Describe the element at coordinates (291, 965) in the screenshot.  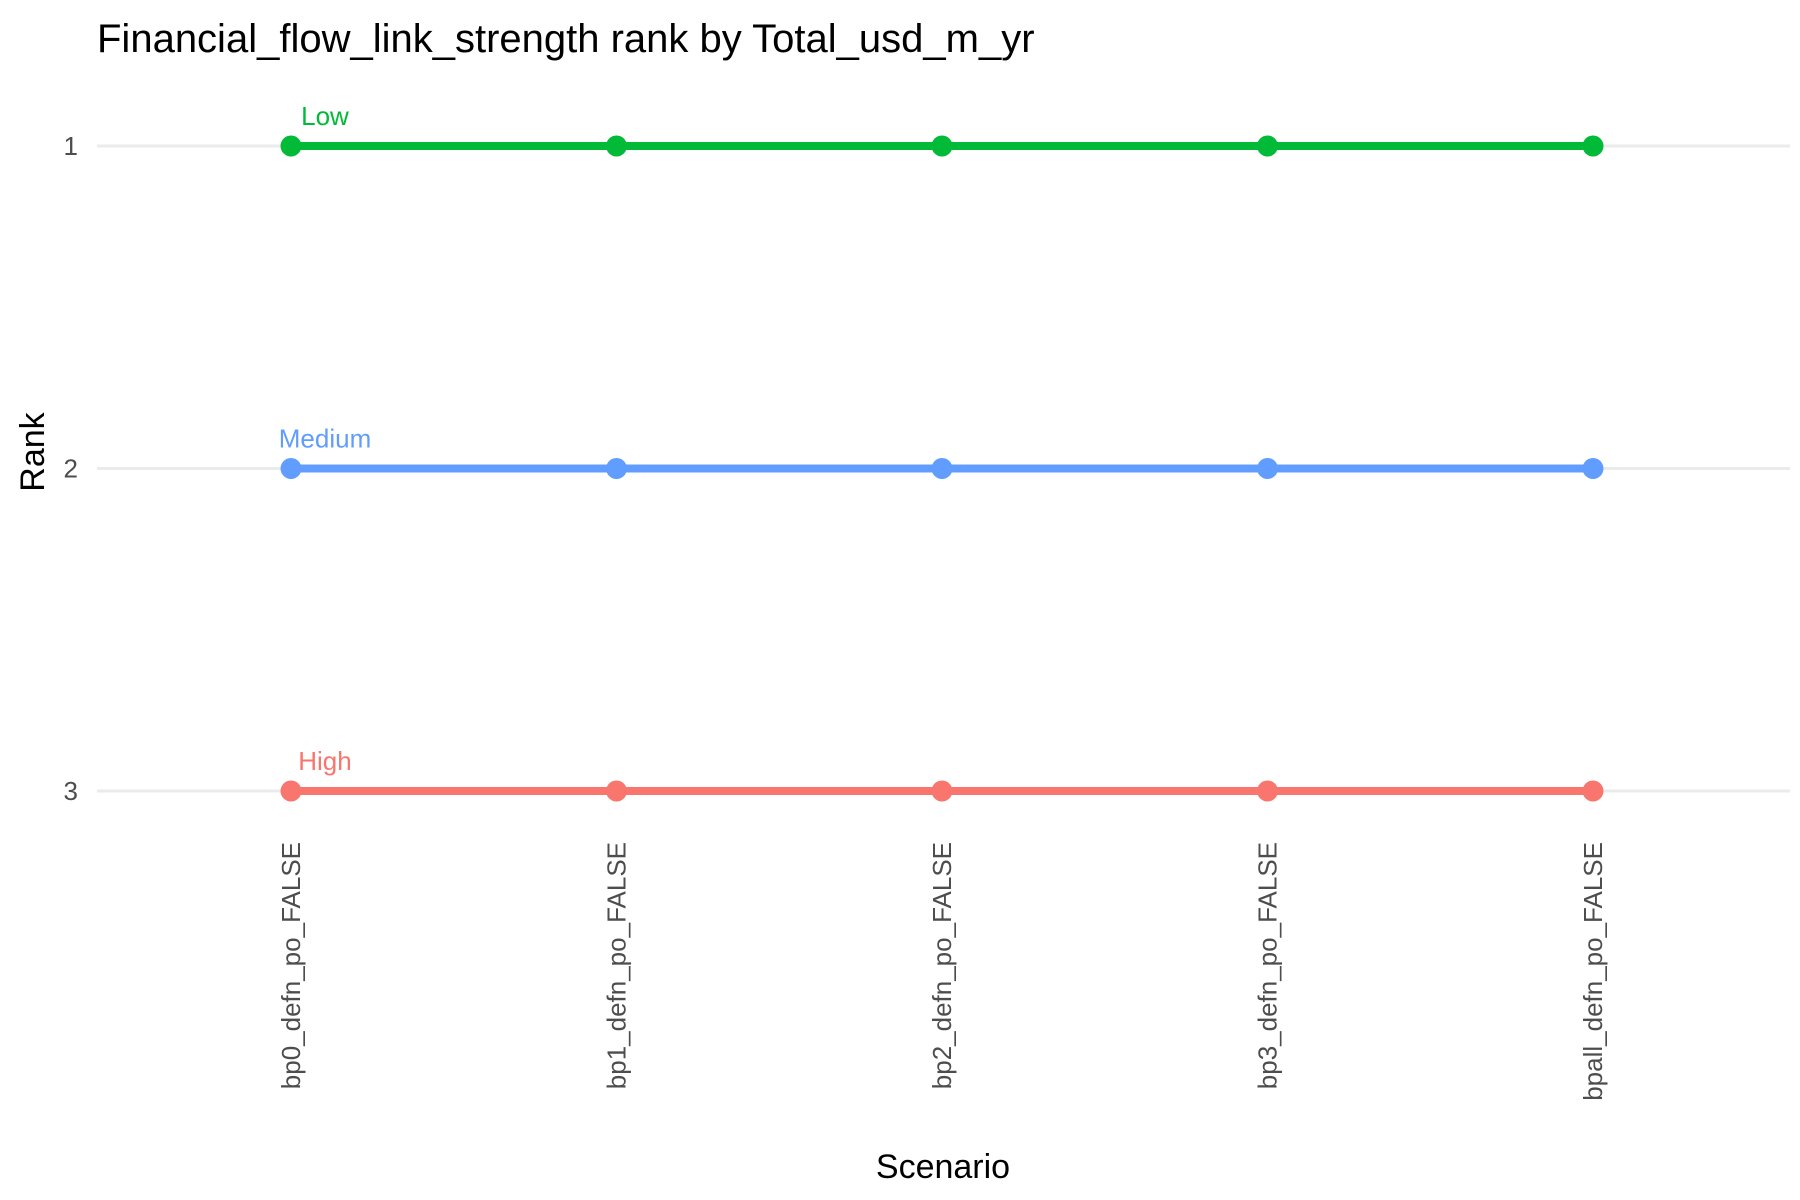
I see `x-tick-label: bp0_defn_po_FALSE` at that location.